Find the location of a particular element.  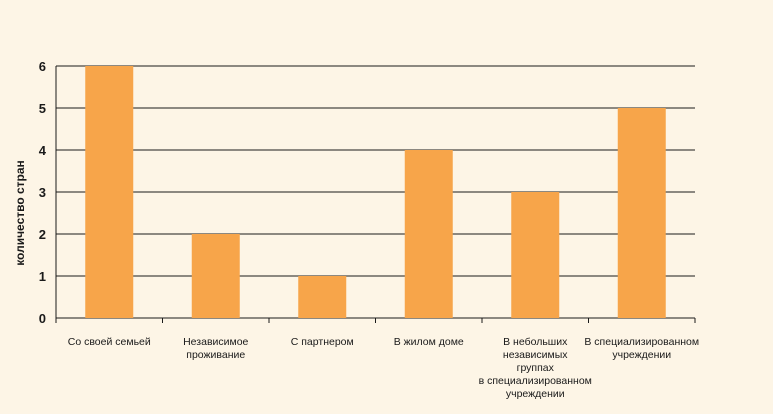

x-category-label: С партнером is located at coordinates (322, 342).